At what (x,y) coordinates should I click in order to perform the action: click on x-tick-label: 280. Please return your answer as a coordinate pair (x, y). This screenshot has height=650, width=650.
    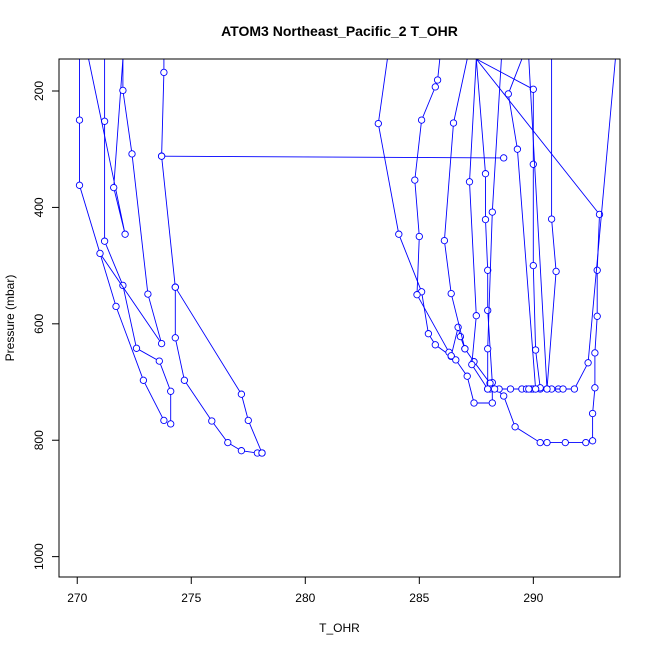
    Looking at the image, I should click on (305, 598).